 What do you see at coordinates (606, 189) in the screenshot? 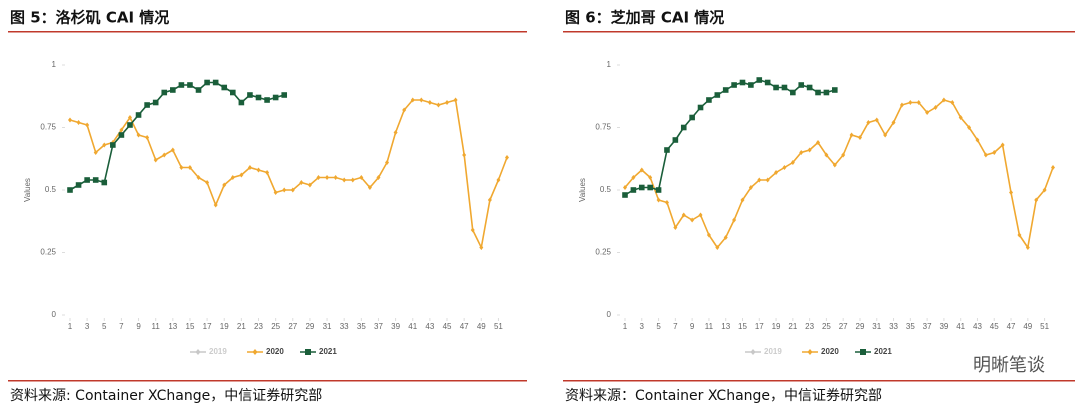
I see `y-tick-label: 0.5` at bounding box center [606, 189].